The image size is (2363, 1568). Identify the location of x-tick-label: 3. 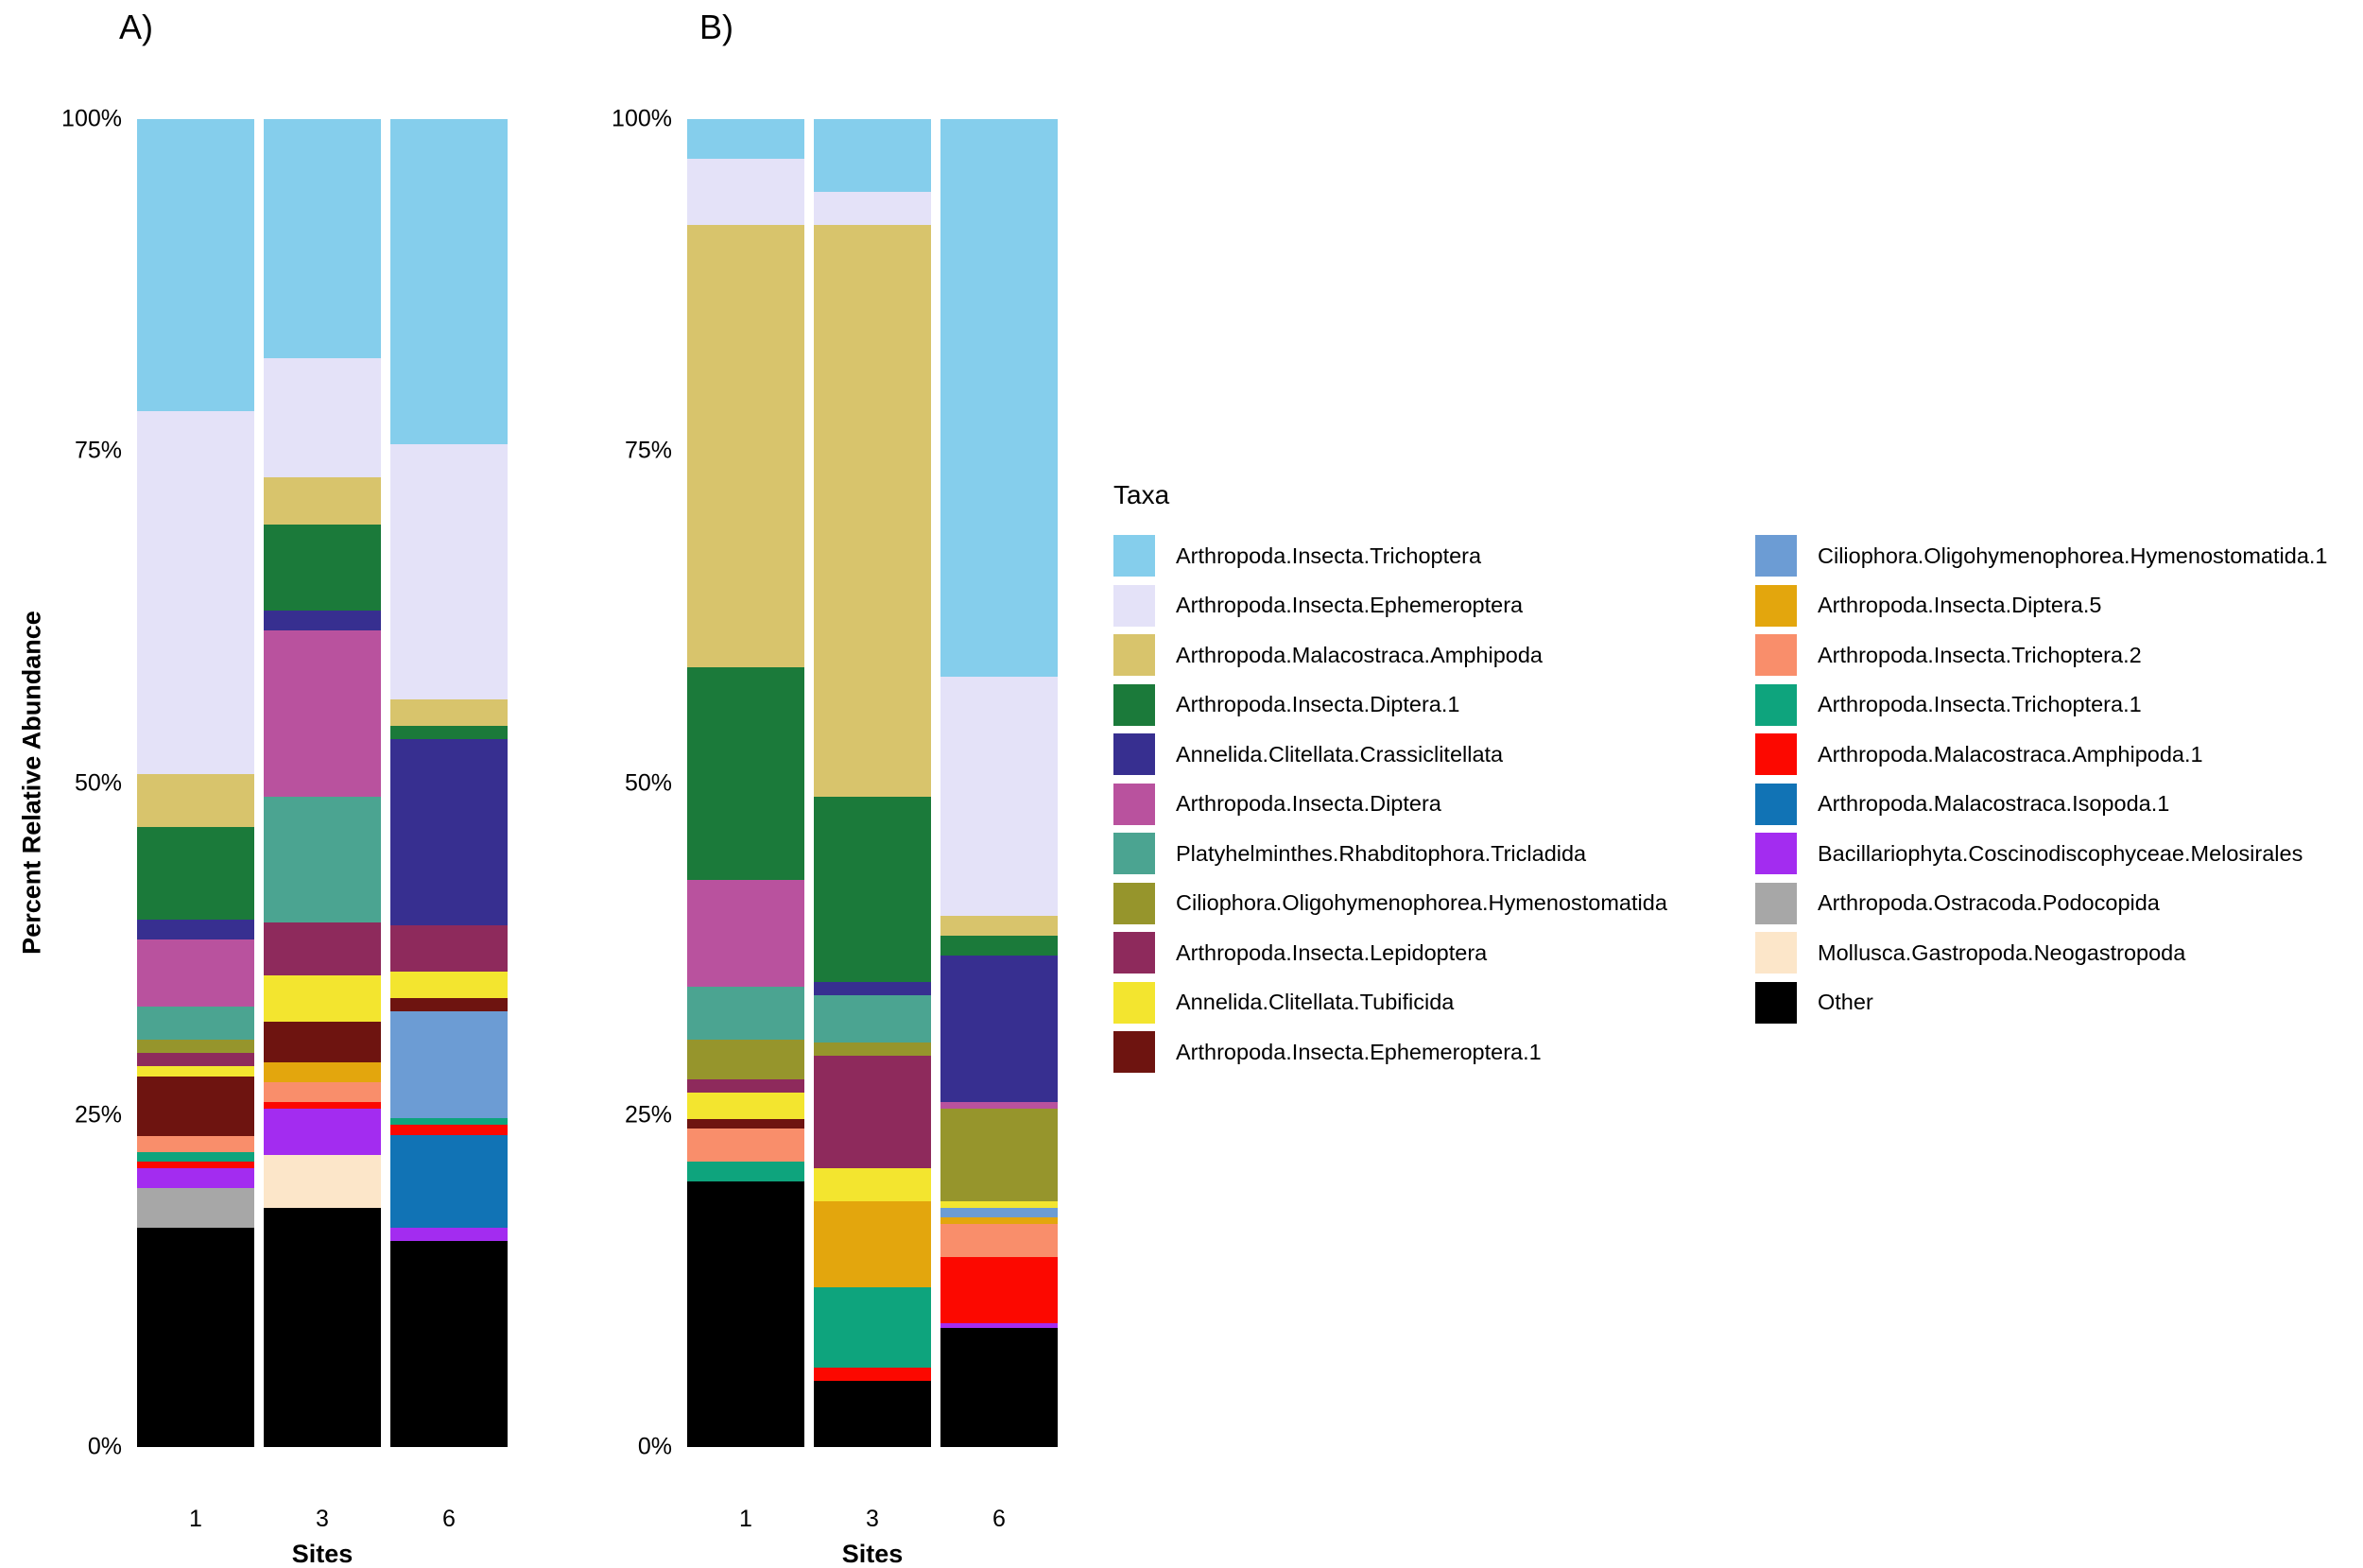
(322, 1519).